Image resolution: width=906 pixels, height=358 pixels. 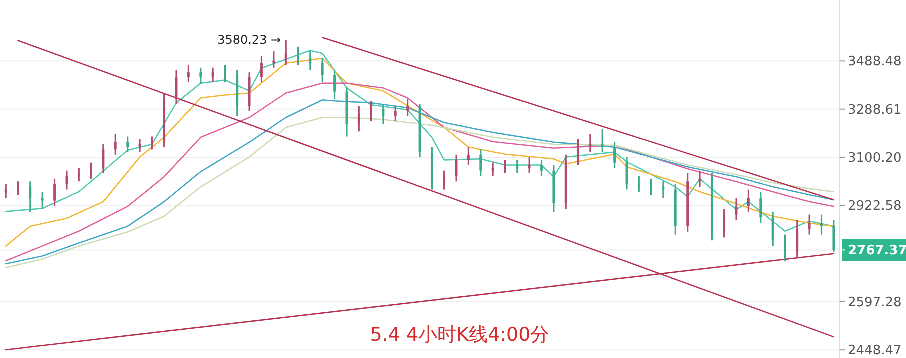 What do you see at coordinates (250, 39) in the screenshot?
I see `annotation: 3580.23 →` at bounding box center [250, 39].